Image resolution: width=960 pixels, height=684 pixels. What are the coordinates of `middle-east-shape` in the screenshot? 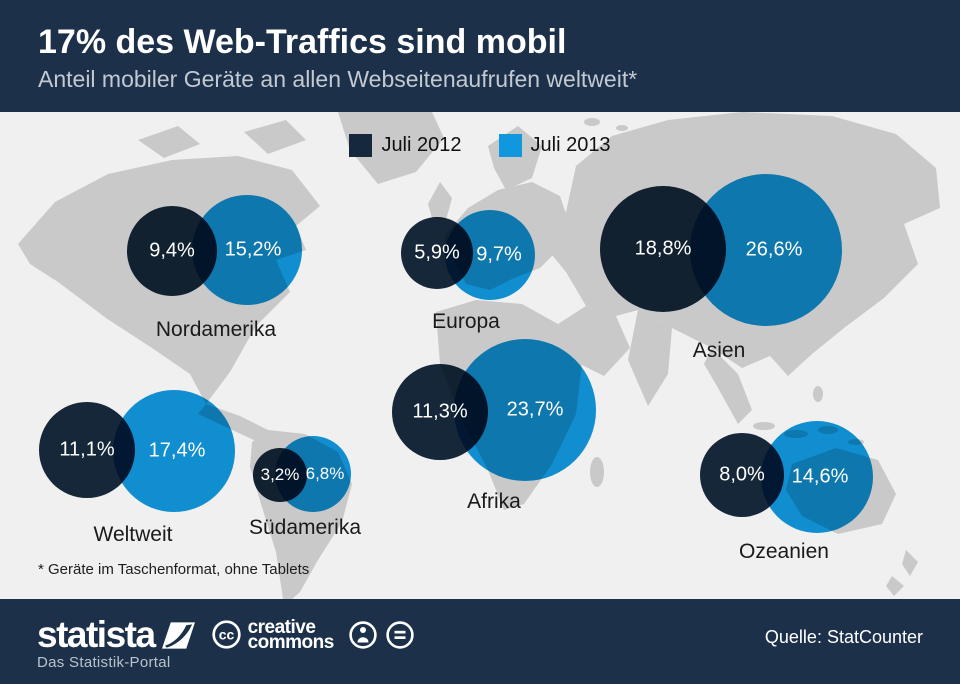 It's located at (594, 341).